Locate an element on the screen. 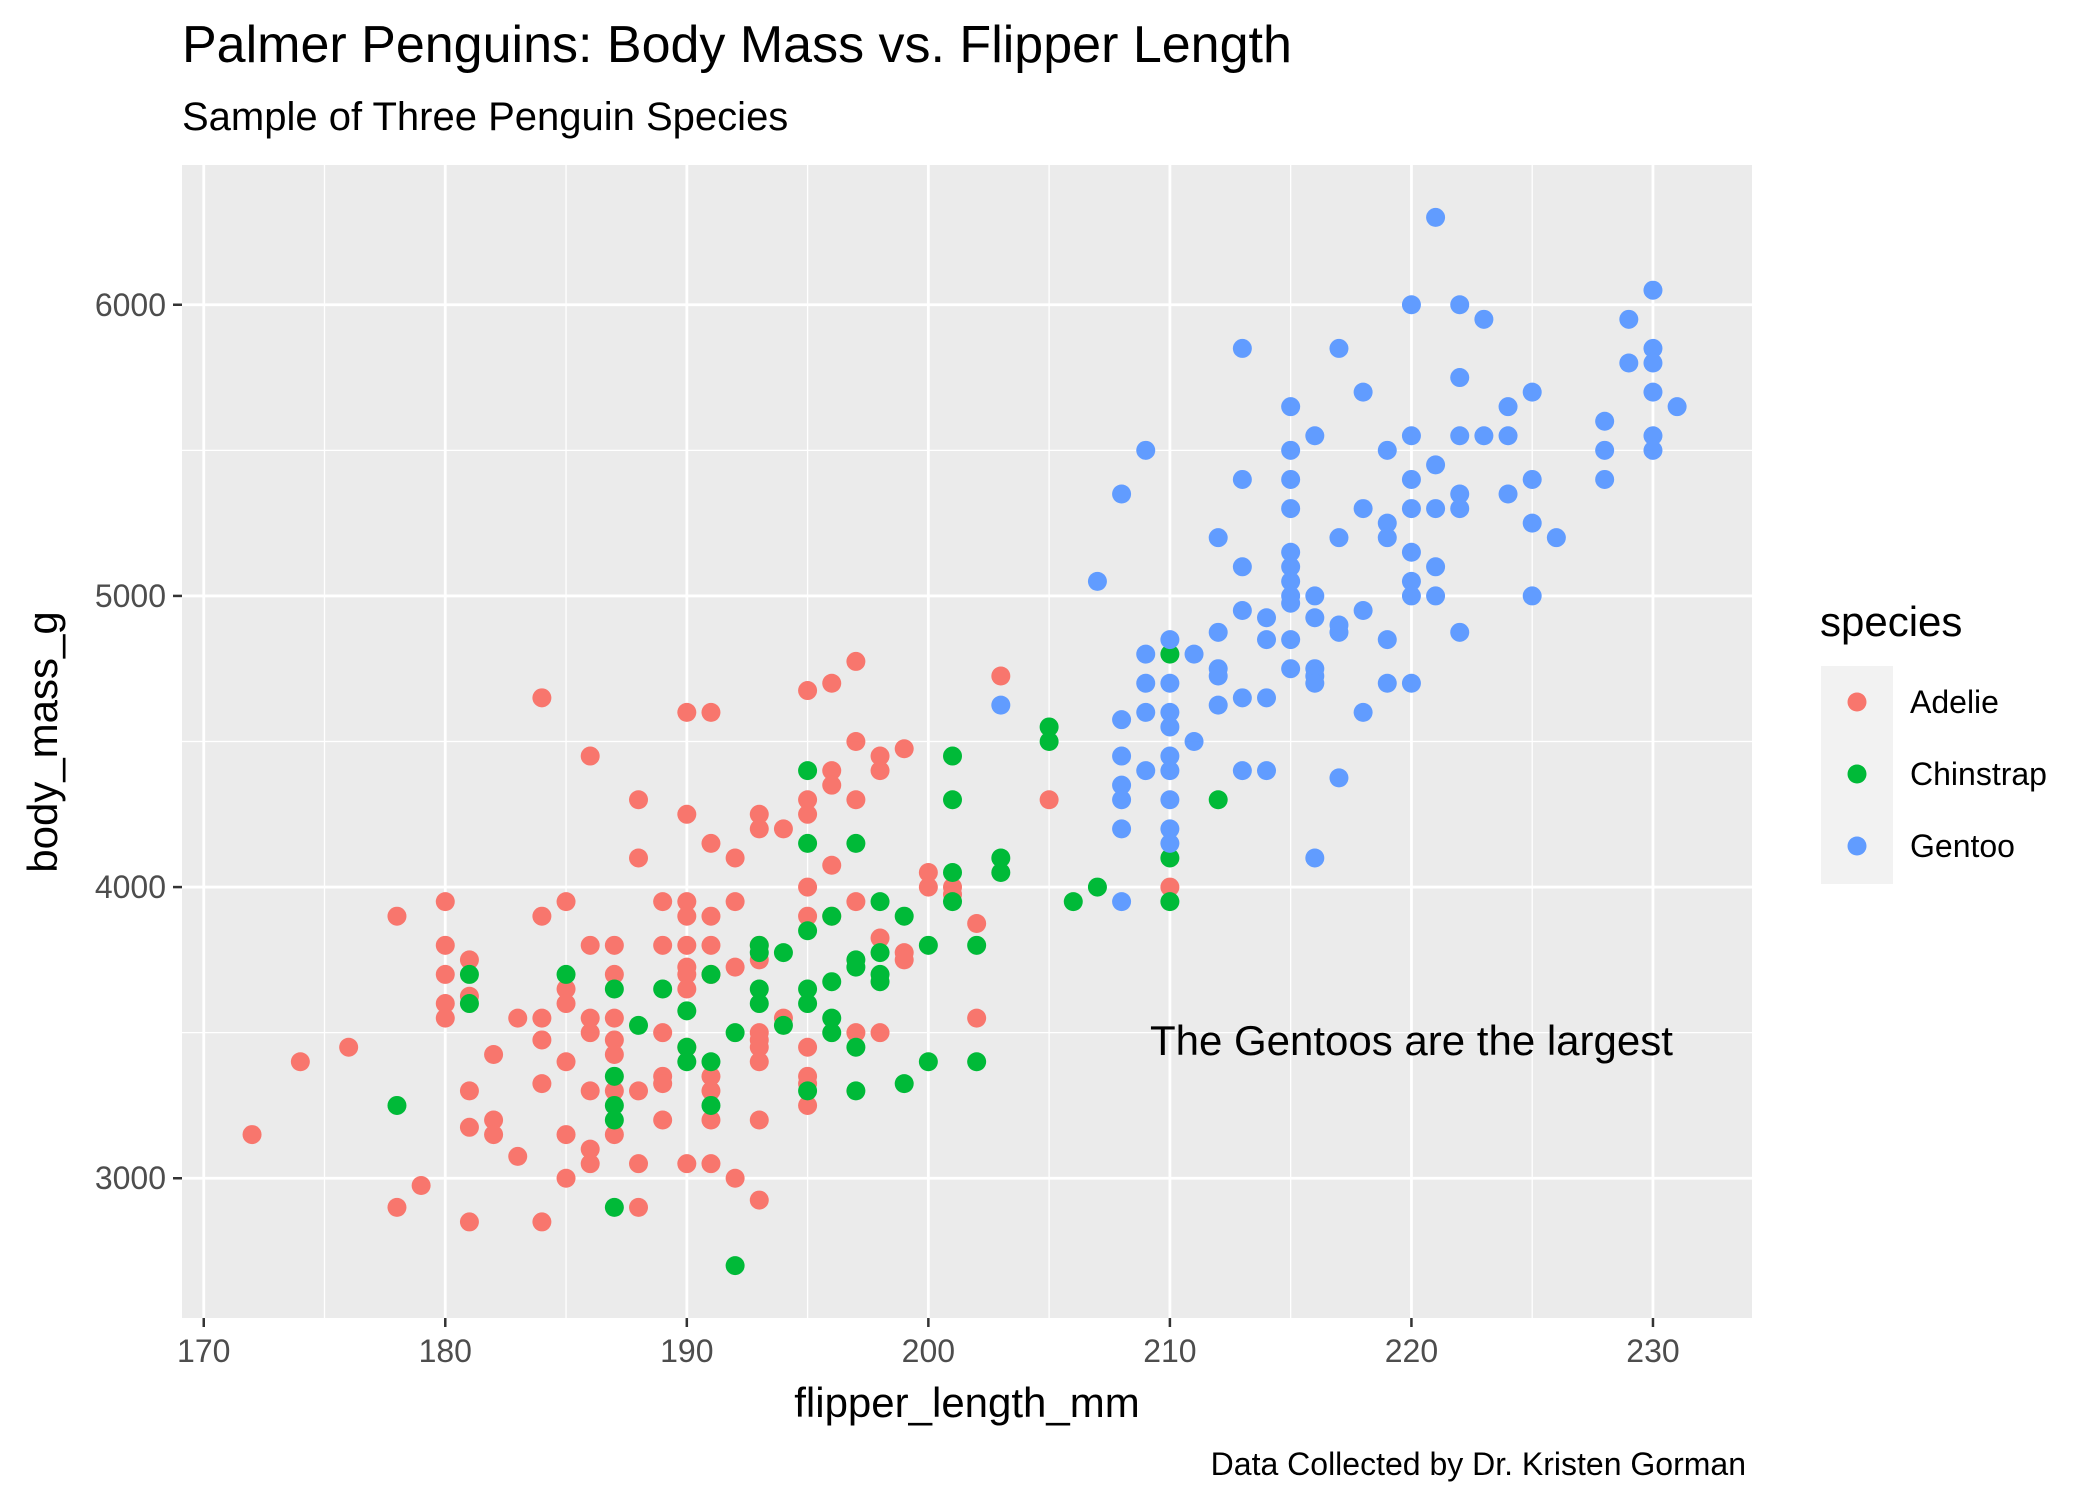  legend-key-adelie is located at coordinates (1857, 702).